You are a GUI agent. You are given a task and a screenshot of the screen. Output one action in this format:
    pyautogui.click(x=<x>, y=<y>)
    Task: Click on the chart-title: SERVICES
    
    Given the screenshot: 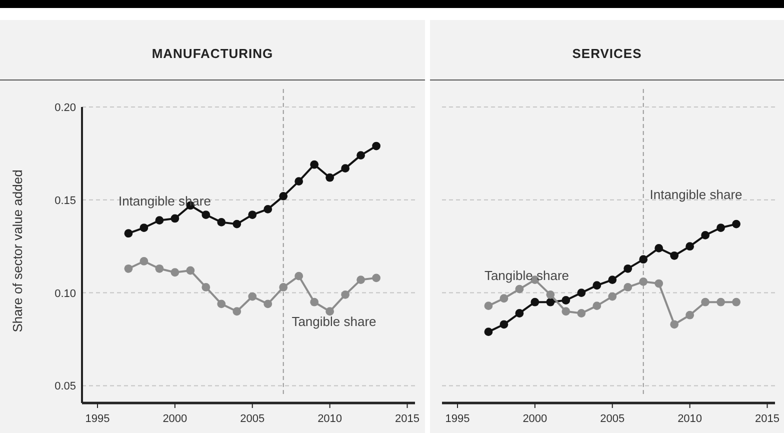 What is the action you would take?
    pyautogui.click(x=607, y=53)
    